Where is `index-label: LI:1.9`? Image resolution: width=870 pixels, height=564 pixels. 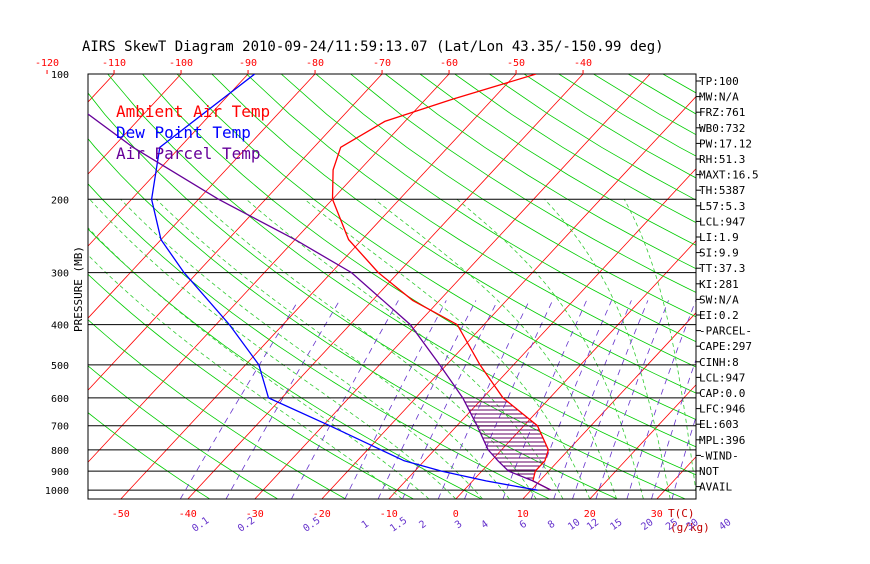
index-label: LI:1.9 is located at coordinates (719, 237).